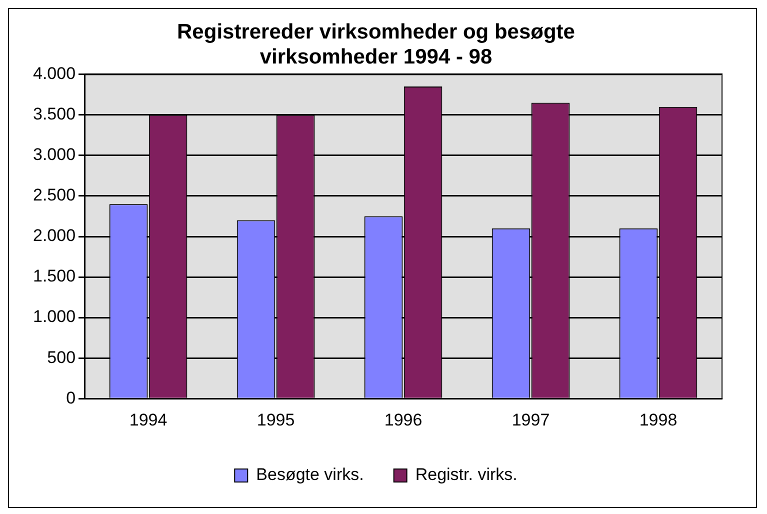  Describe the element at coordinates (54, 316) in the screenshot. I see `y-tick-label: 1.000` at that location.